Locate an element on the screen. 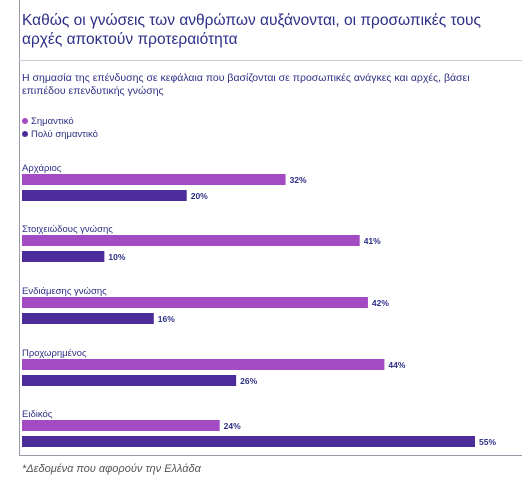  category-label-4: Προχωρημένος is located at coordinates (54, 353).